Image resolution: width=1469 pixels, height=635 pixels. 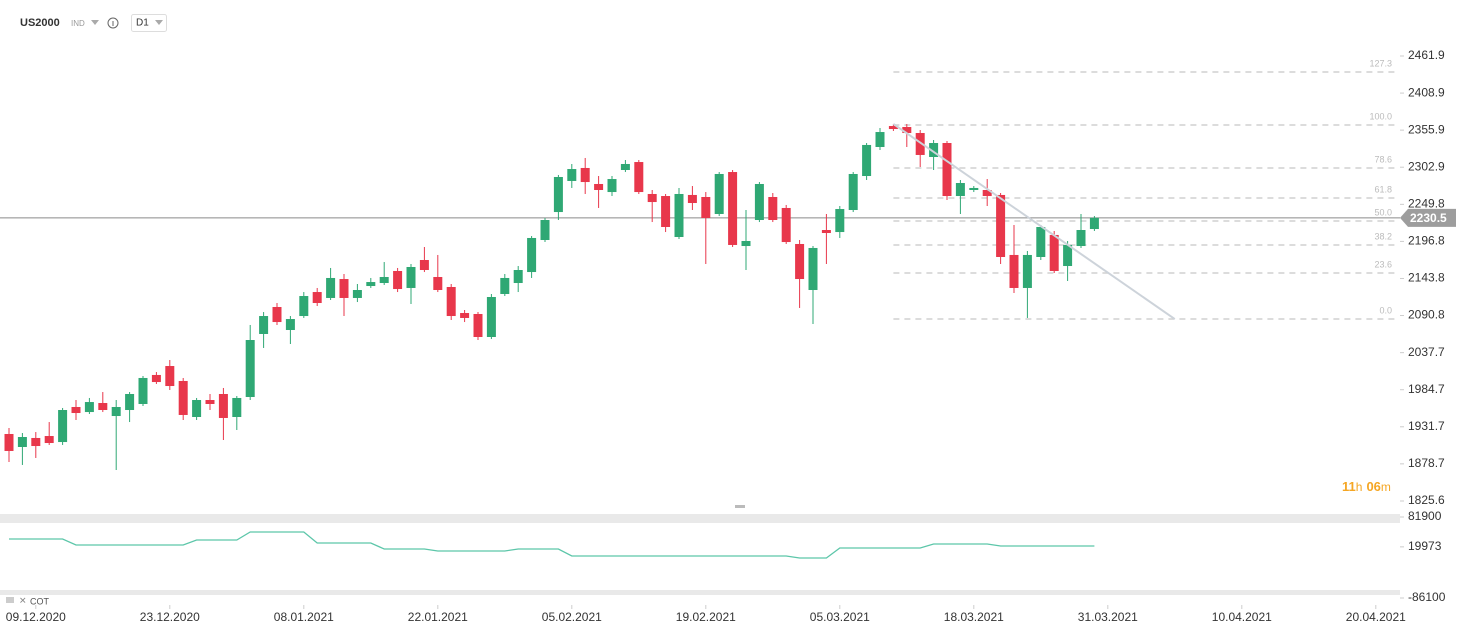 I want to click on pane-handle, so click(x=740, y=506).